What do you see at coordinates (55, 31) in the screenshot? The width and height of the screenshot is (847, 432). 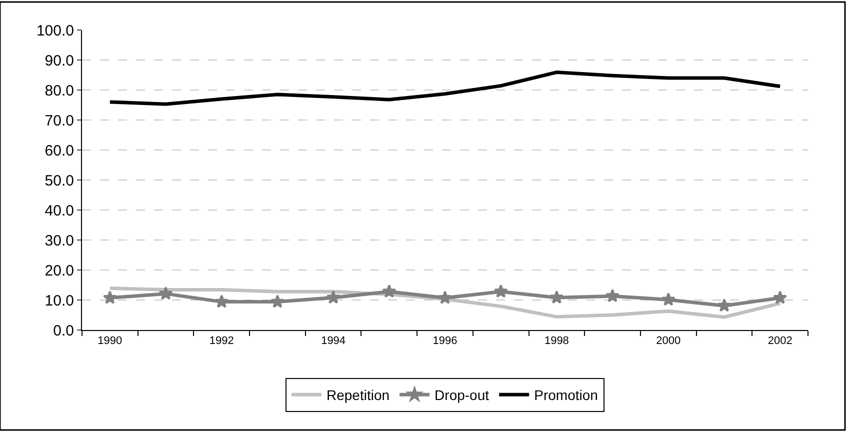 I see `y-tick-label: 100.0` at bounding box center [55, 31].